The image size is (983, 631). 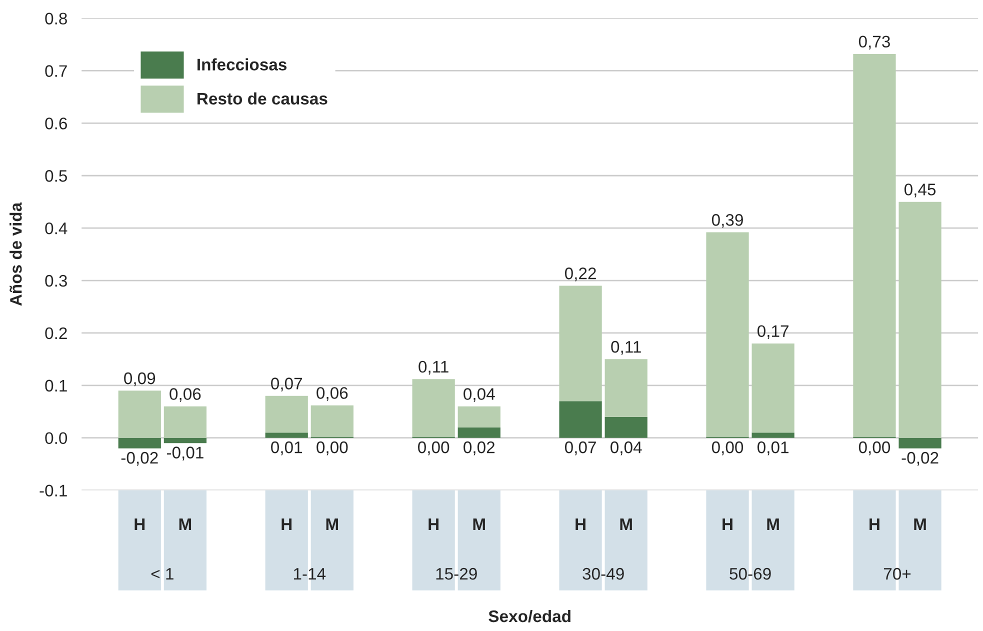 I want to click on y-tick-label: 0.1, so click(x=56, y=386).